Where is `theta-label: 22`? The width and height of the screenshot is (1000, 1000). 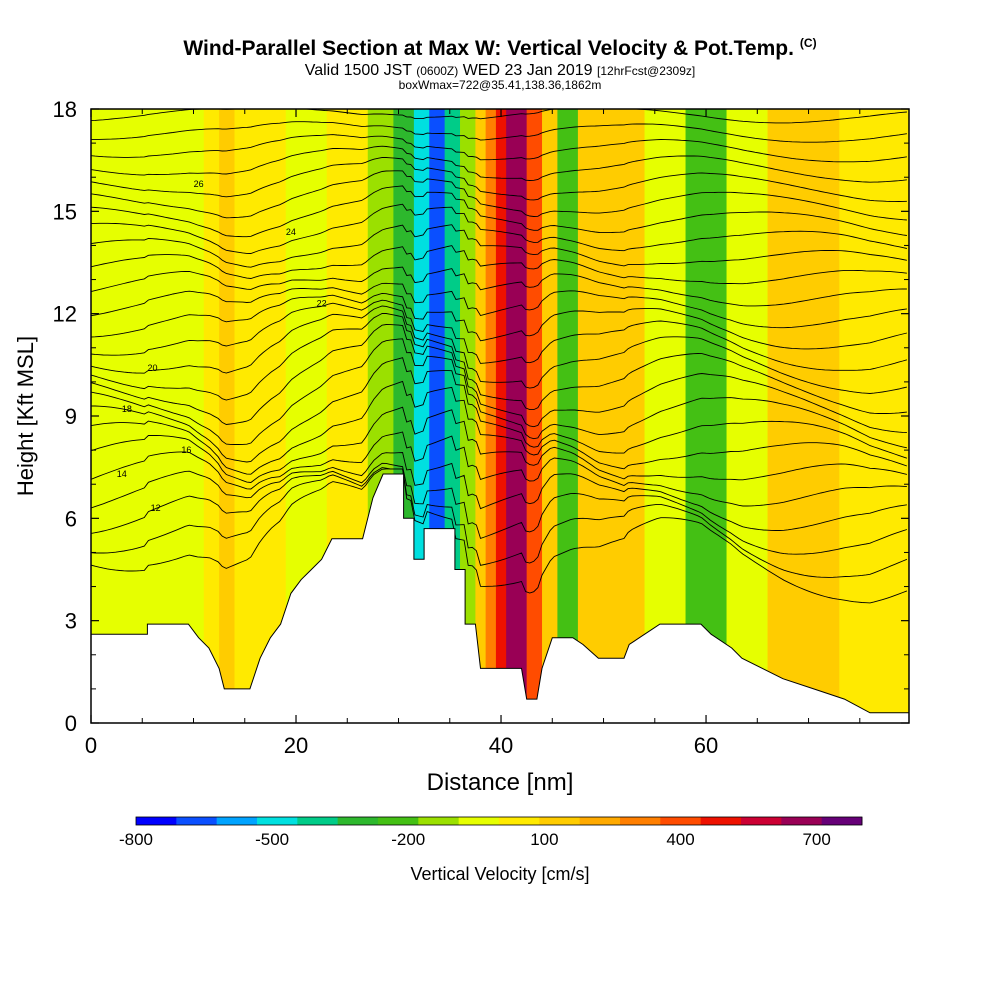 theta-label: 22 is located at coordinates (322, 303).